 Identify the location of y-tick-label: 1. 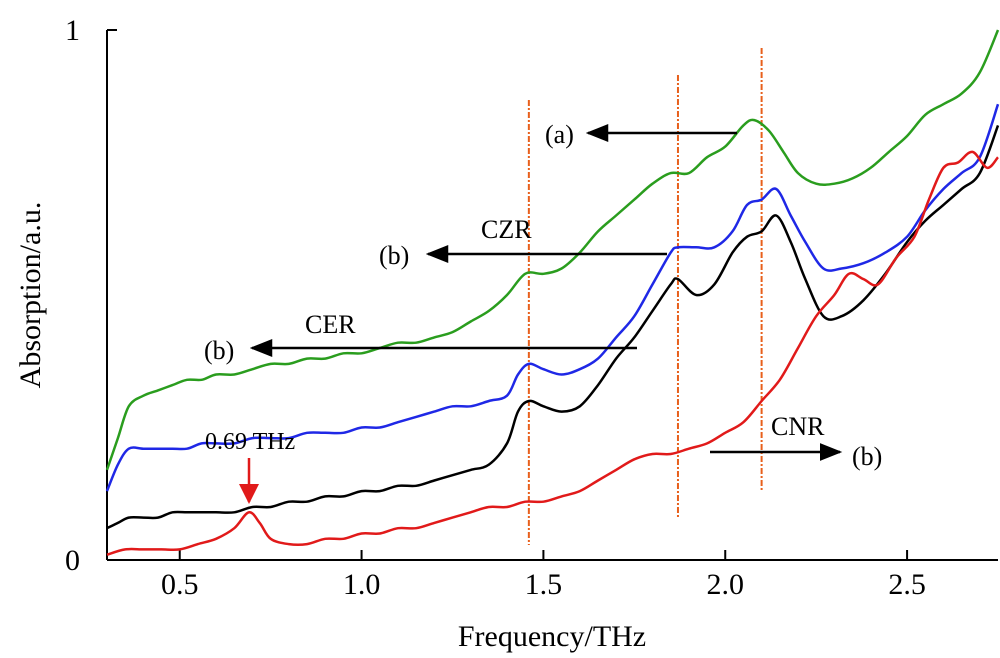
(72, 30).